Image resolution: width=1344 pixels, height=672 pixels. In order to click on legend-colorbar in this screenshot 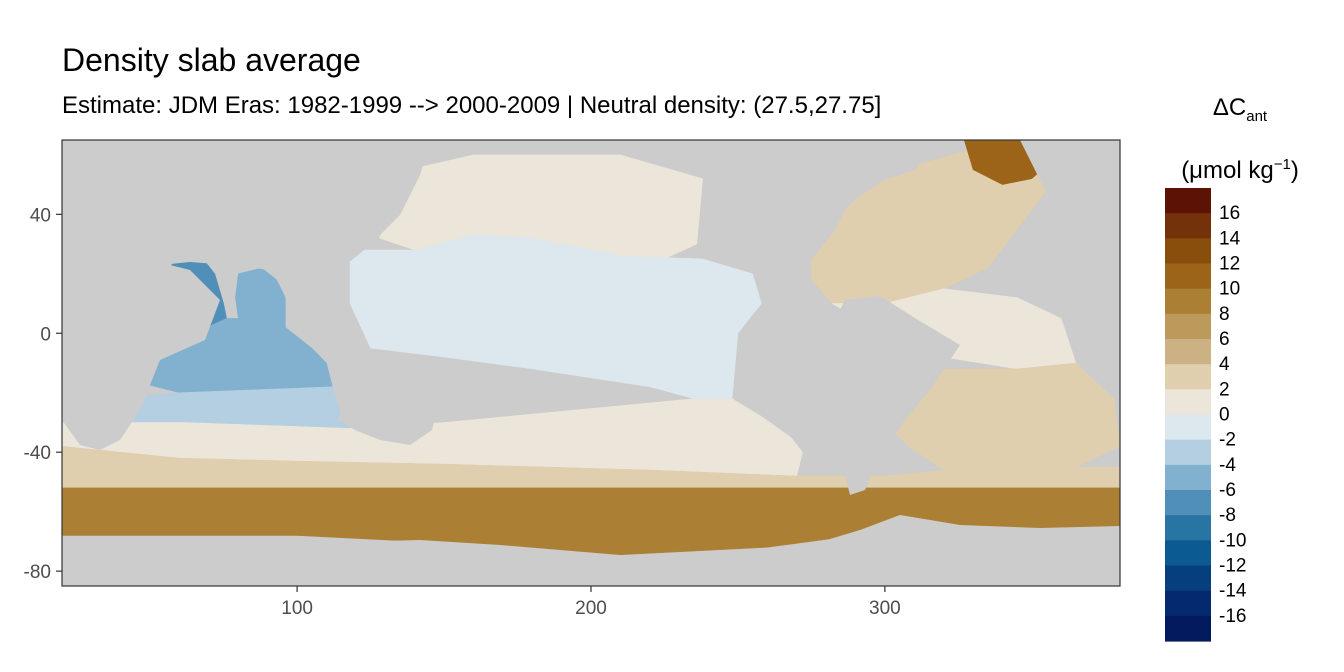, I will do `click(1188, 415)`.